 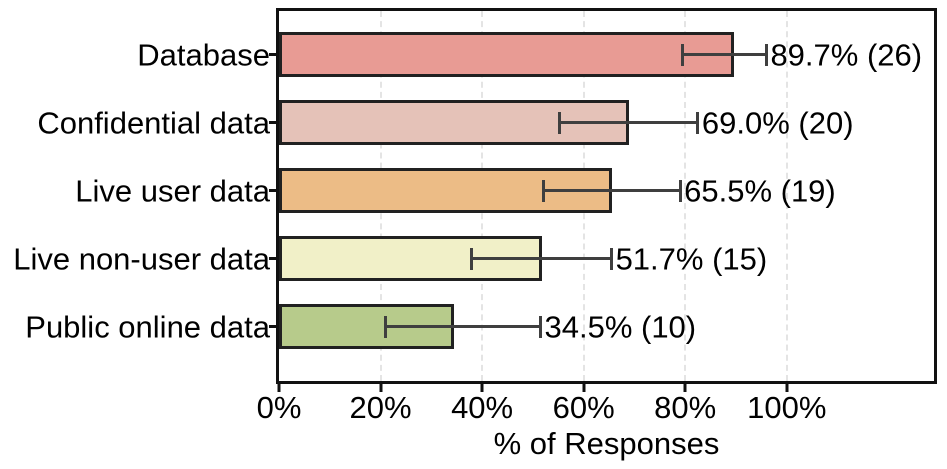 What do you see at coordinates (559, 122) in the screenshot?
I see `error-cap-low-confidential-data` at bounding box center [559, 122].